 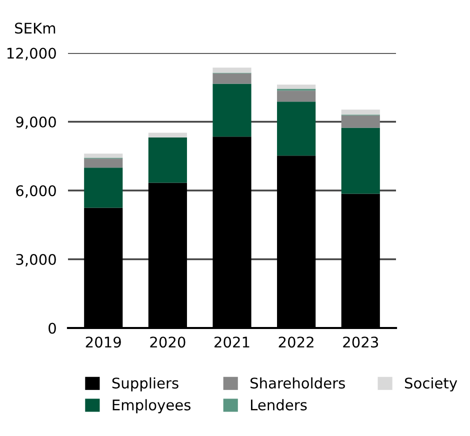 I want to click on y-axis-title: SEKm, so click(x=35, y=28).